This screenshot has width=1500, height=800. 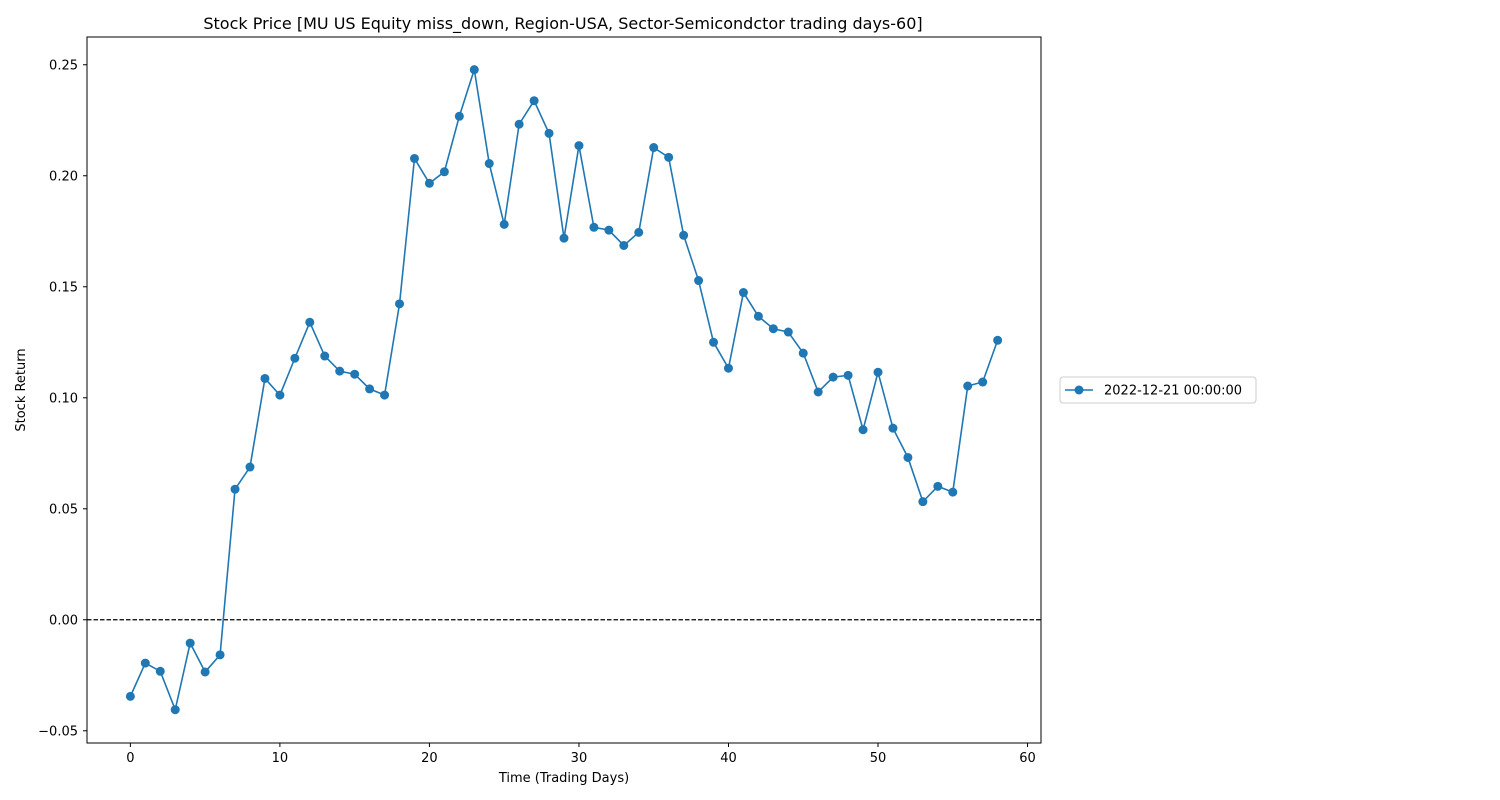 What do you see at coordinates (63, 65) in the screenshot?
I see `y-tick-label: 0.25` at bounding box center [63, 65].